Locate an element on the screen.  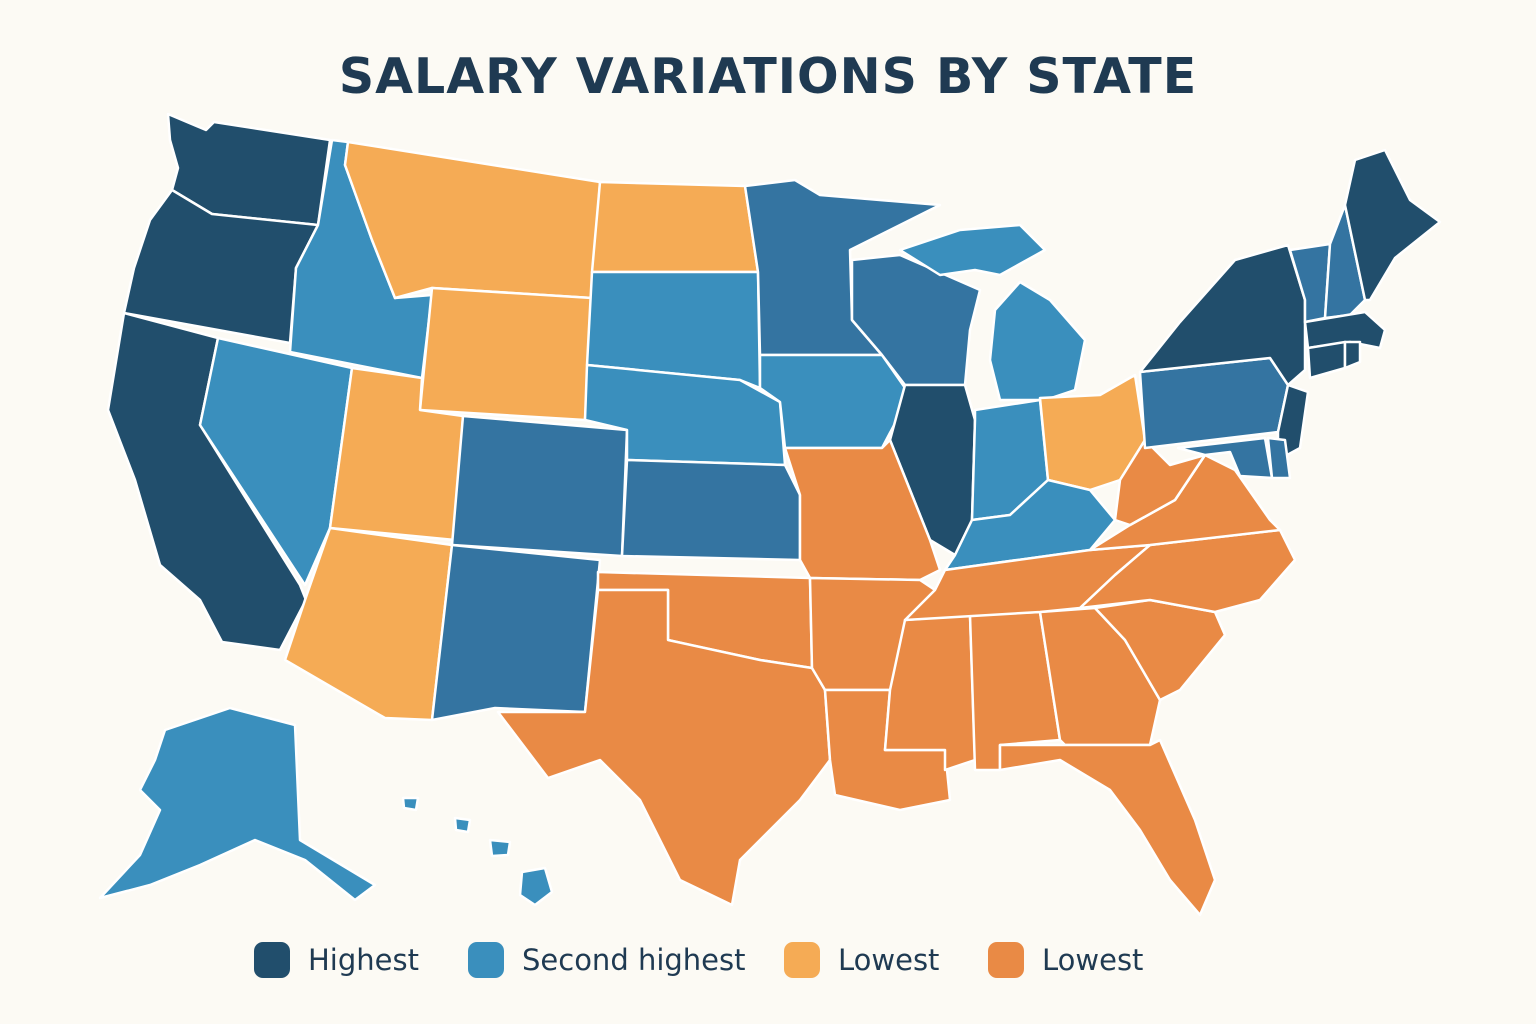
state-tx is located at coordinates (664, 747).